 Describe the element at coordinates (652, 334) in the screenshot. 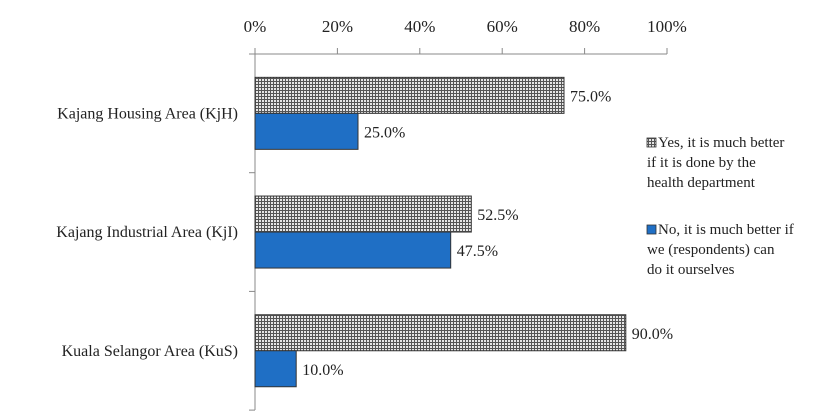

I see `data-label: 90.0%` at that location.